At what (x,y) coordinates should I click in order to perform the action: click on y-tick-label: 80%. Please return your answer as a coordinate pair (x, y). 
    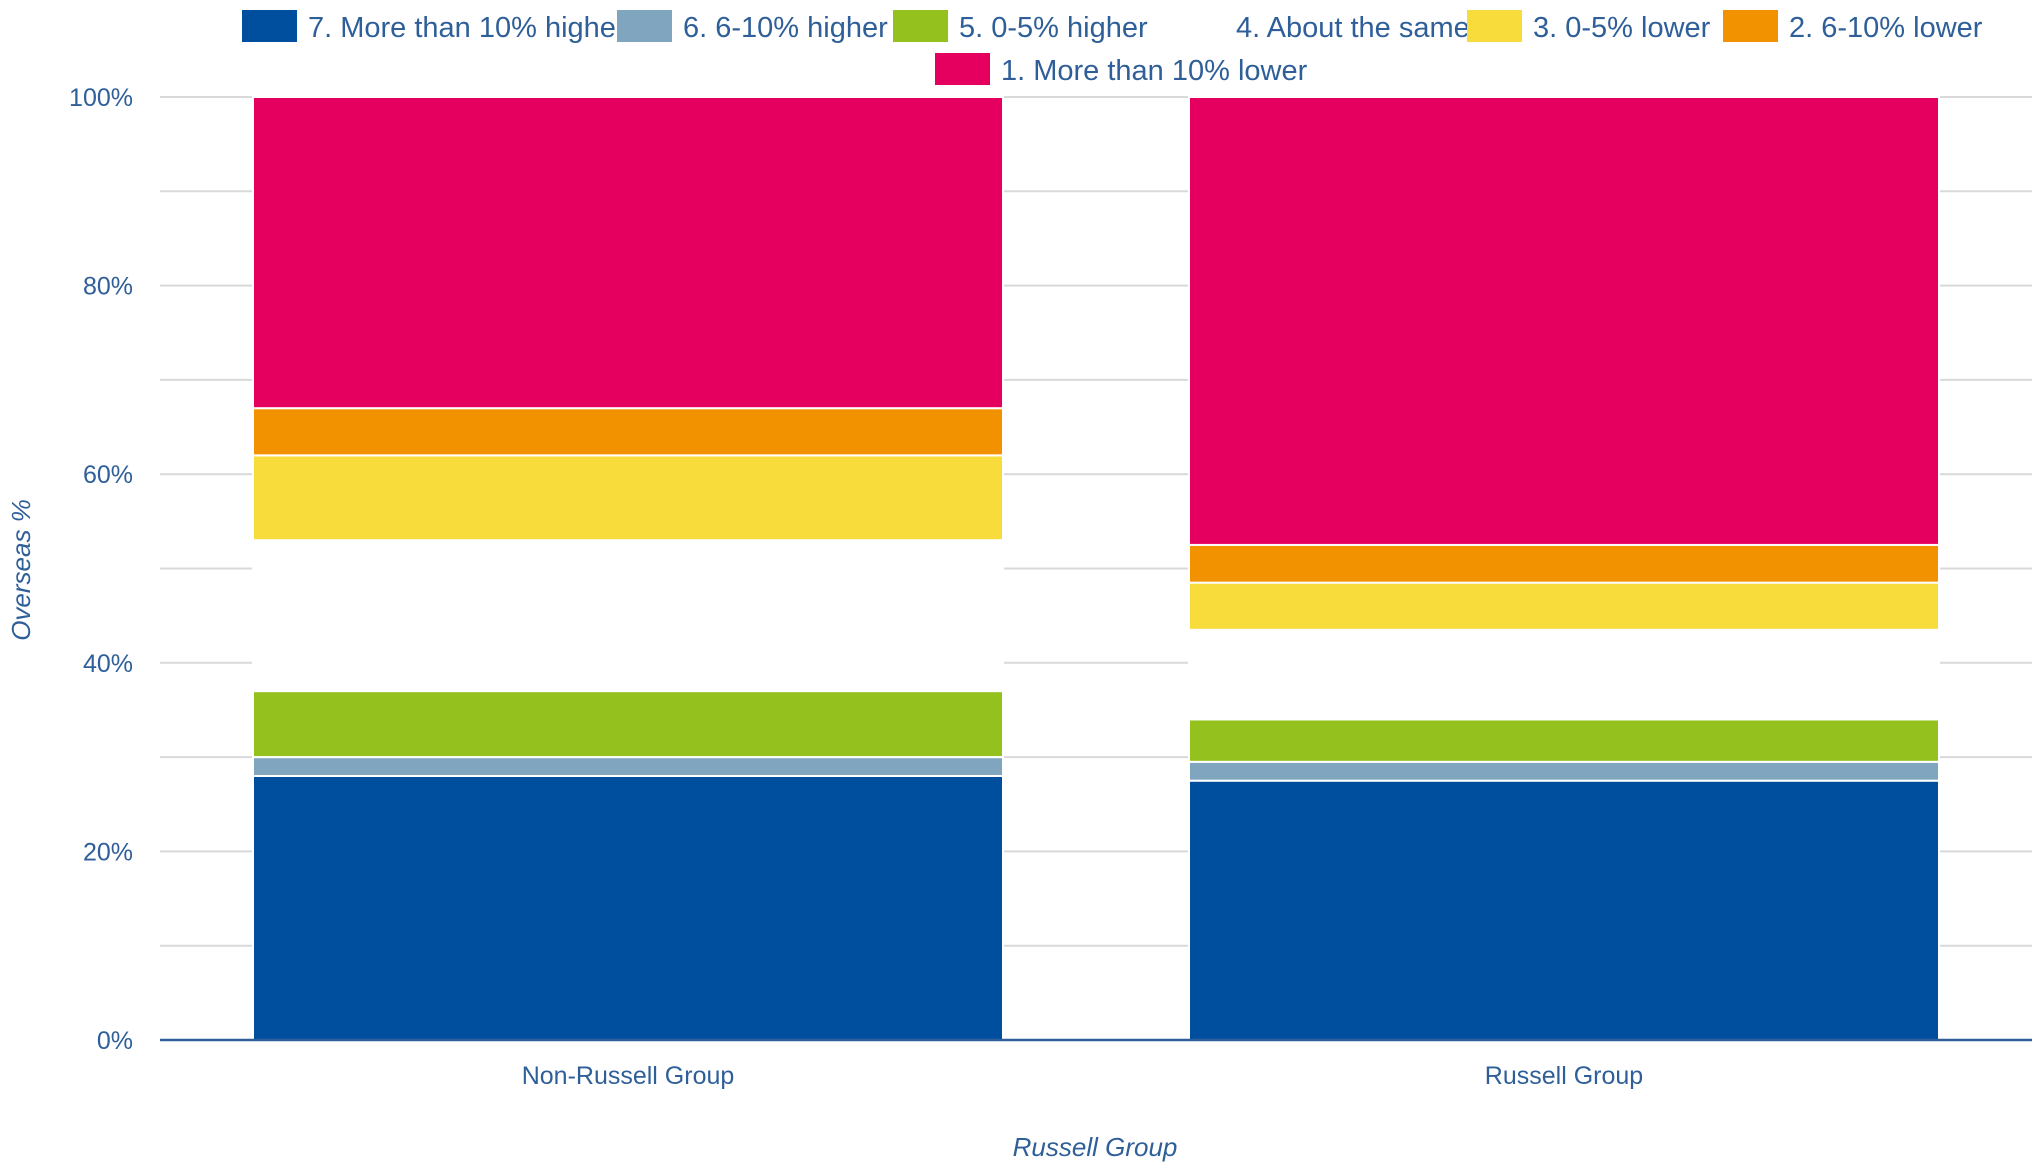
    Looking at the image, I should click on (108, 287).